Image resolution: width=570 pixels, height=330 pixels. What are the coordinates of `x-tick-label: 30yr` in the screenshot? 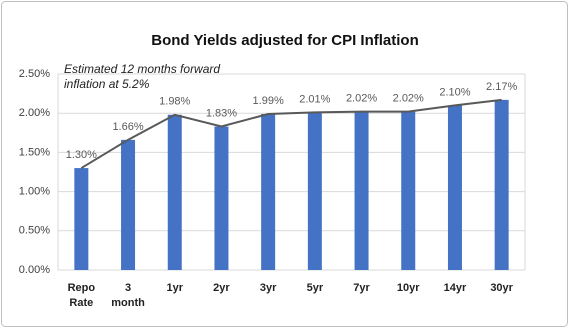 It's located at (501, 288).